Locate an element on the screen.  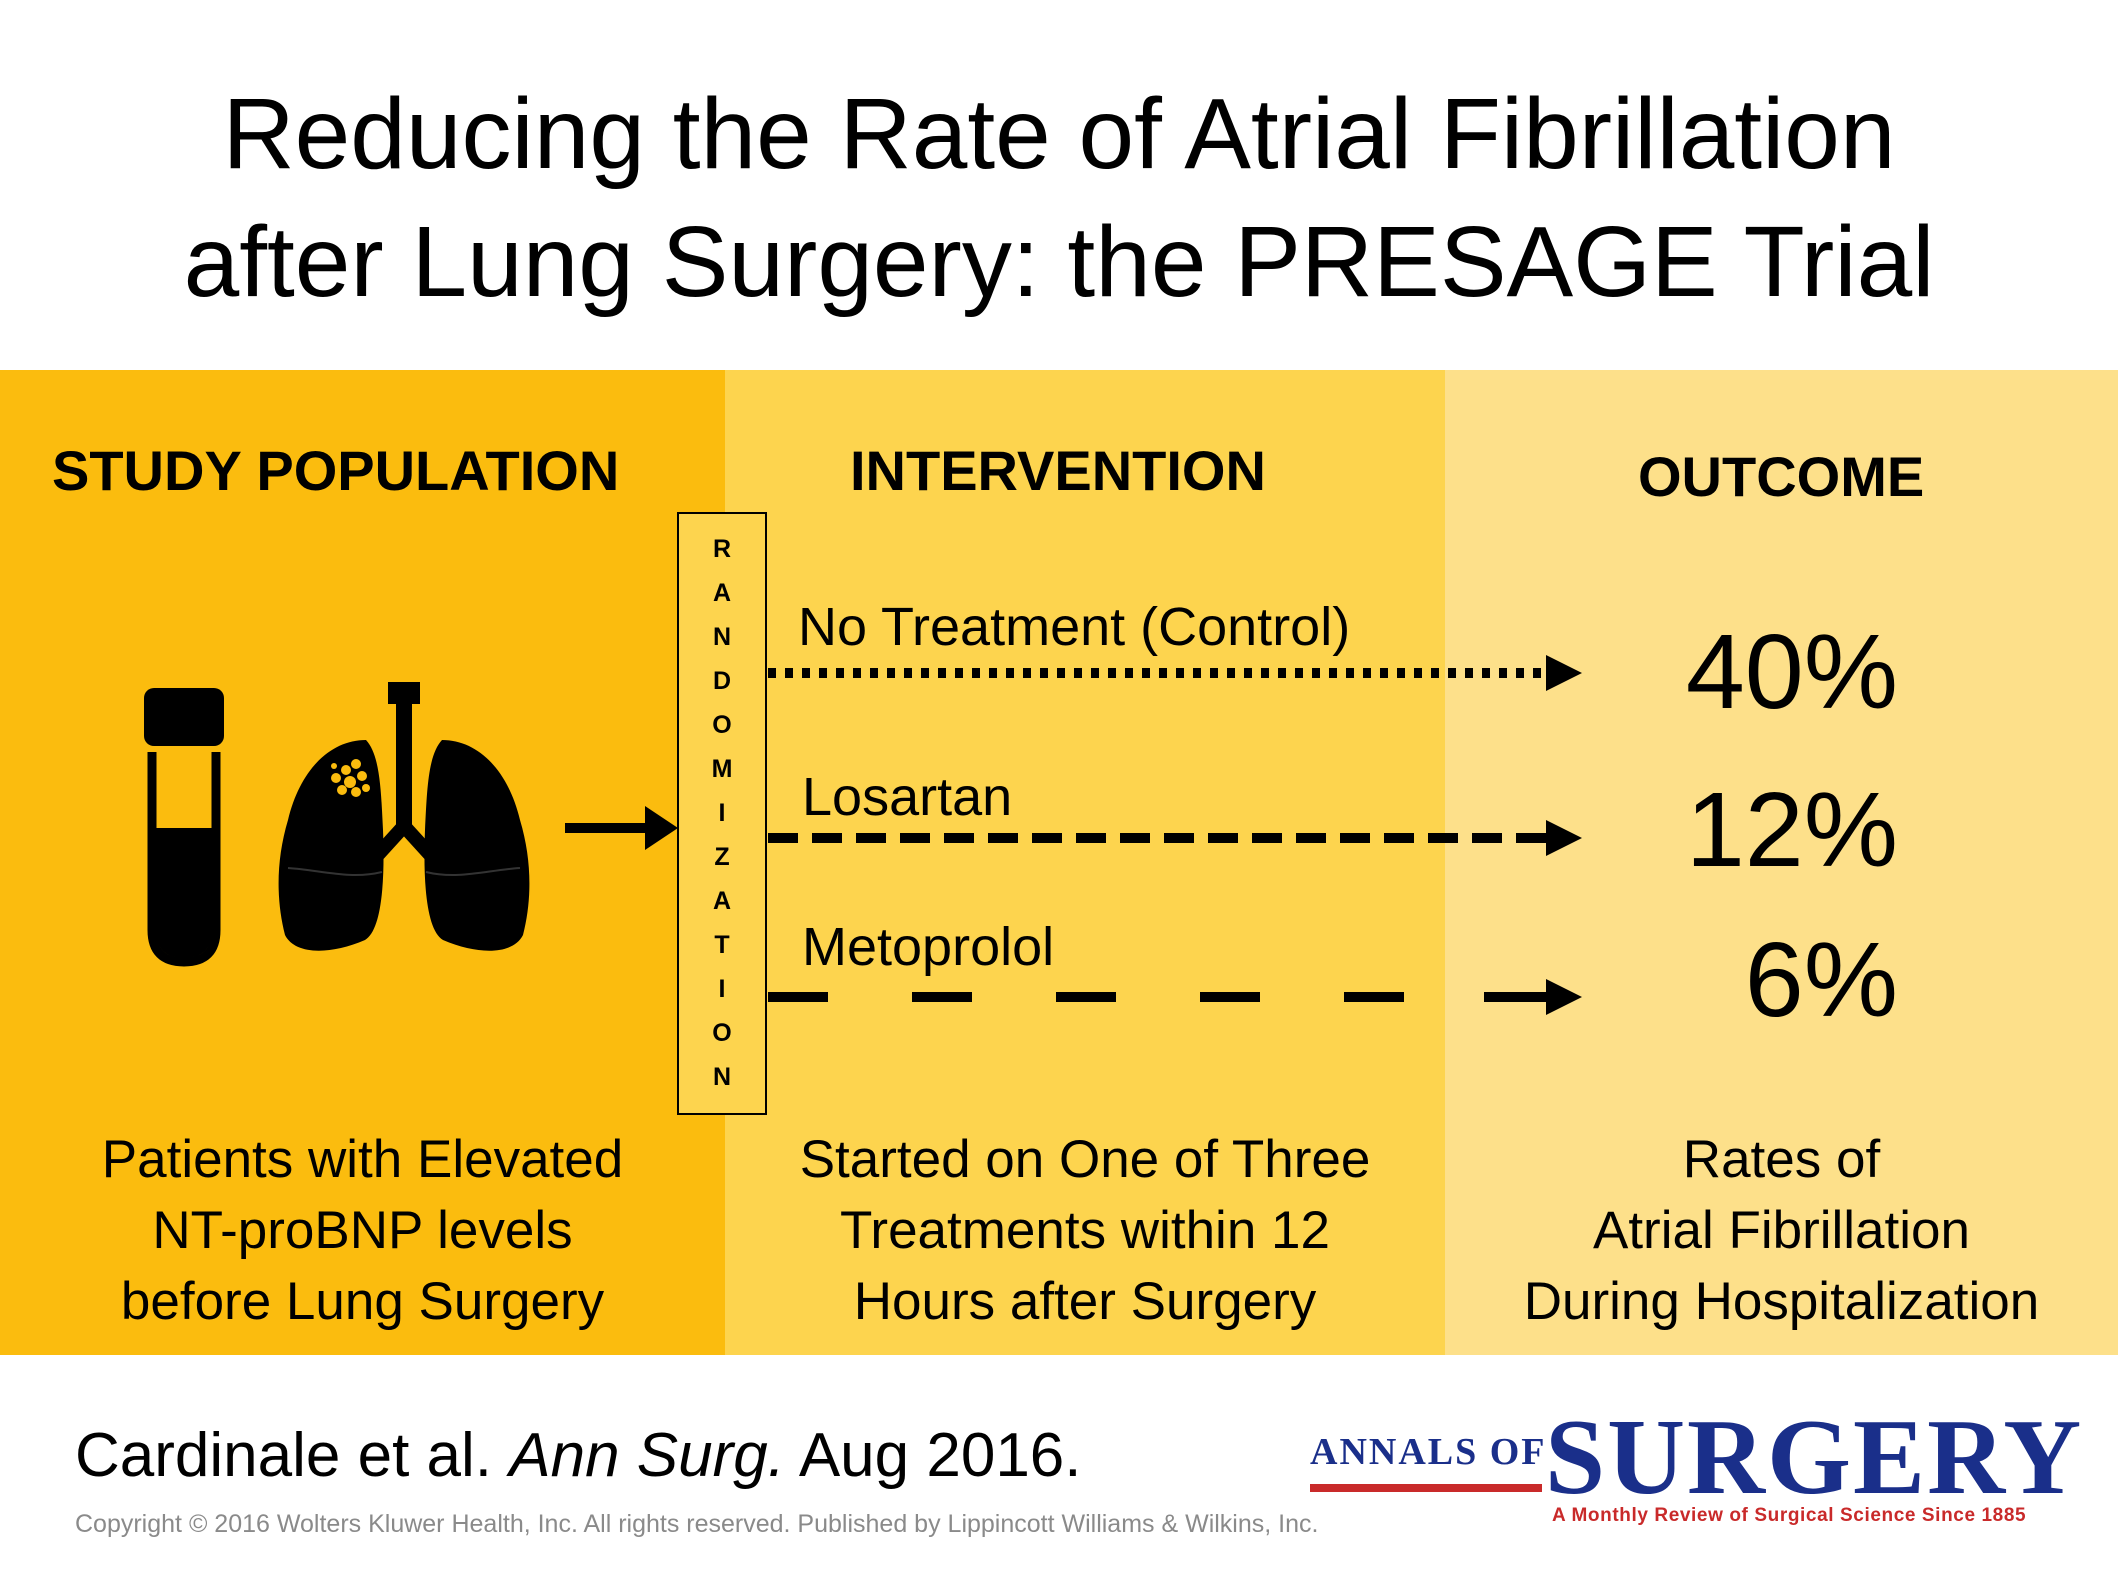
citation: Cardinale et al. Ann Surg. Aug 2016. is located at coordinates (578, 1455).